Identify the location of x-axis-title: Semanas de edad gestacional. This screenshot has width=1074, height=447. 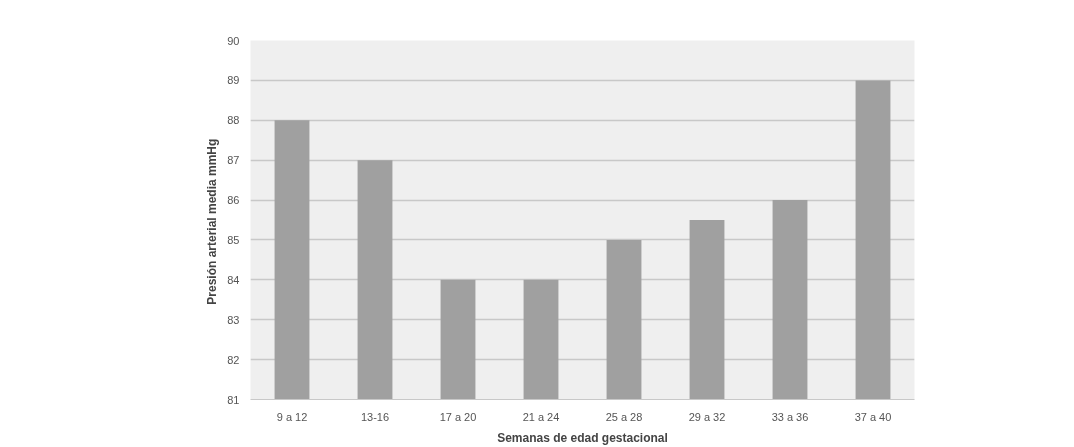
(582, 437).